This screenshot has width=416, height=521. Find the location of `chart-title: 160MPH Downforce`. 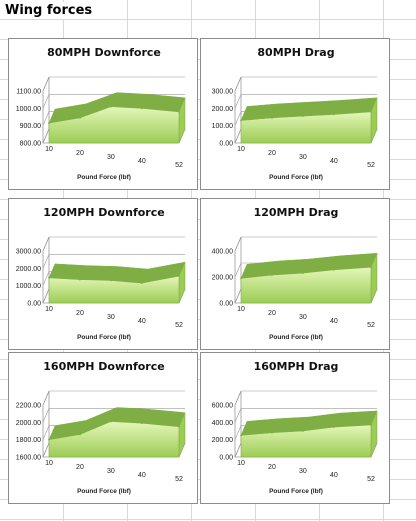

chart-title: 160MPH Downforce is located at coordinates (103, 366).